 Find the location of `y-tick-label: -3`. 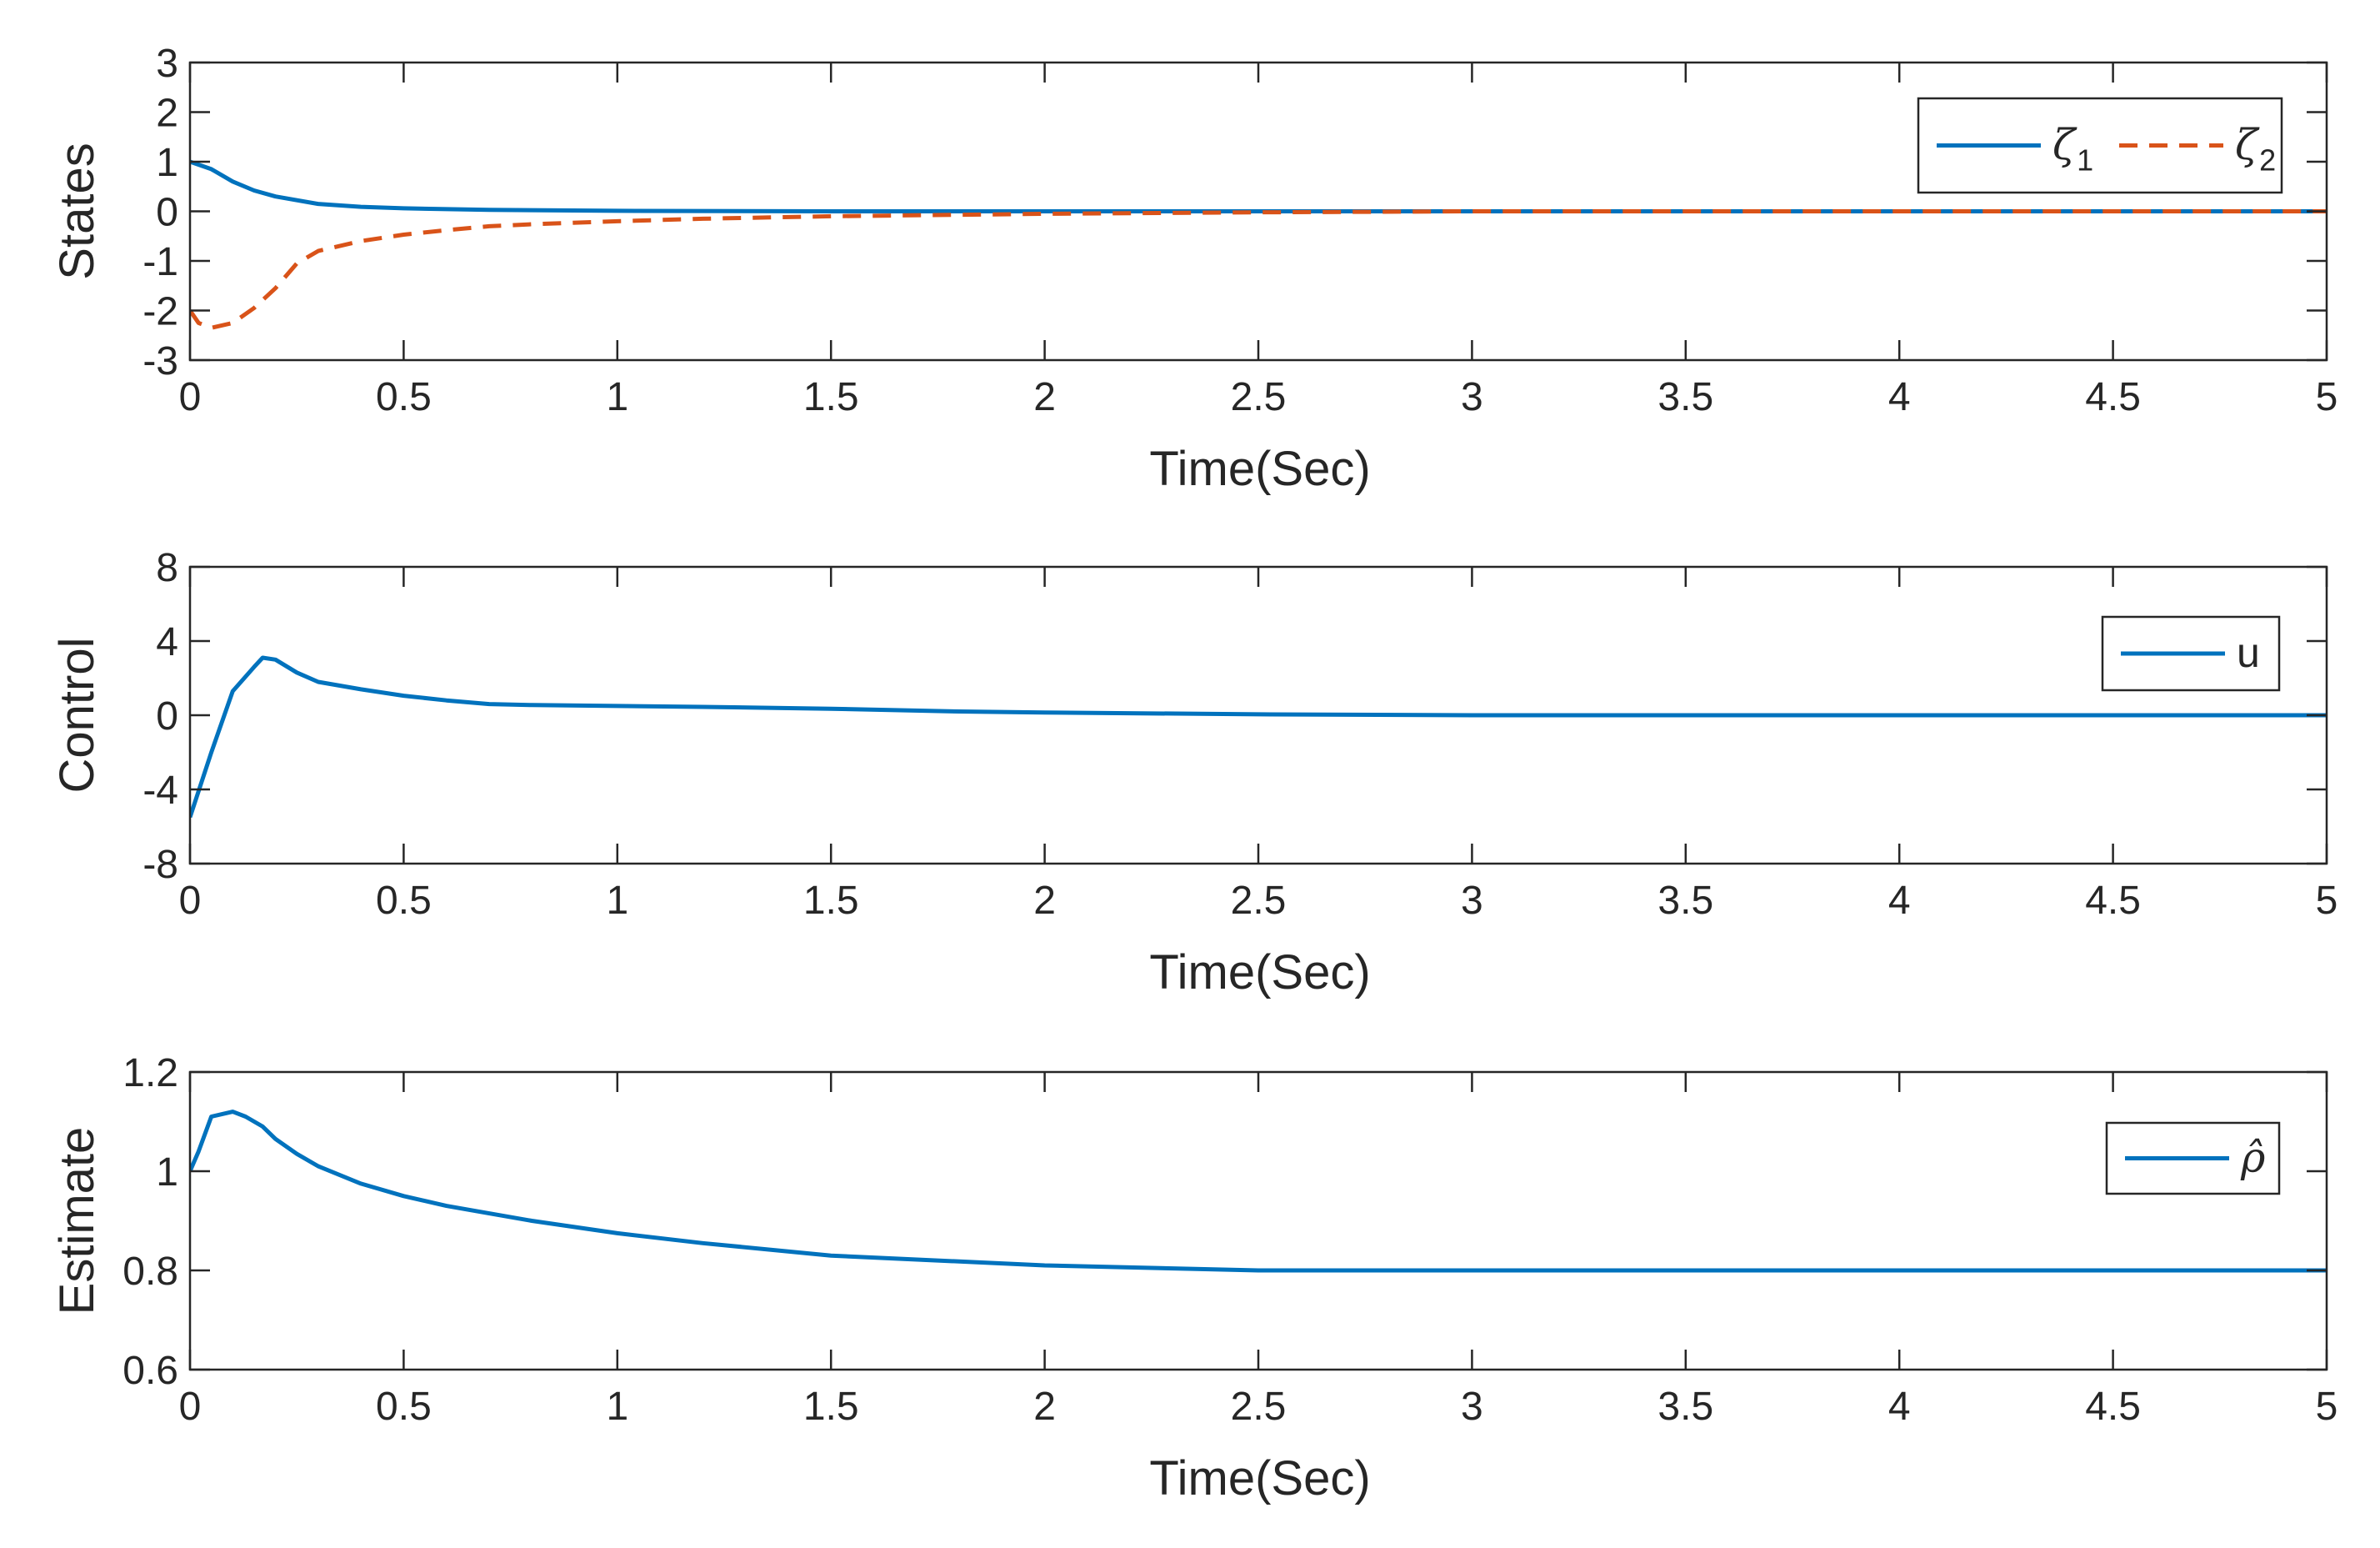

y-tick-label: -3 is located at coordinates (160, 361).